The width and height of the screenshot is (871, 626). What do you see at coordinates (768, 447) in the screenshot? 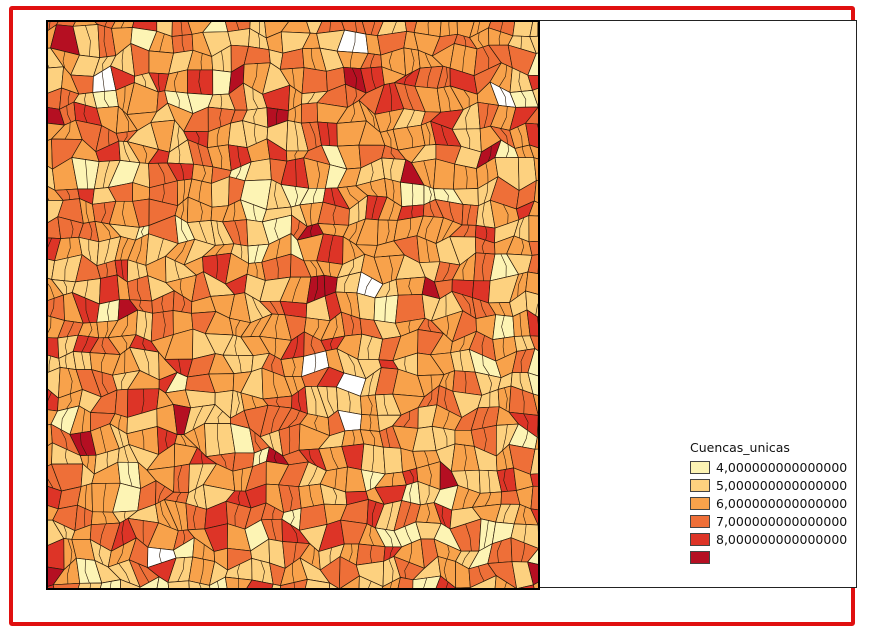
I see `legend-title: Cuencas_unicas` at bounding box center [768, 447].